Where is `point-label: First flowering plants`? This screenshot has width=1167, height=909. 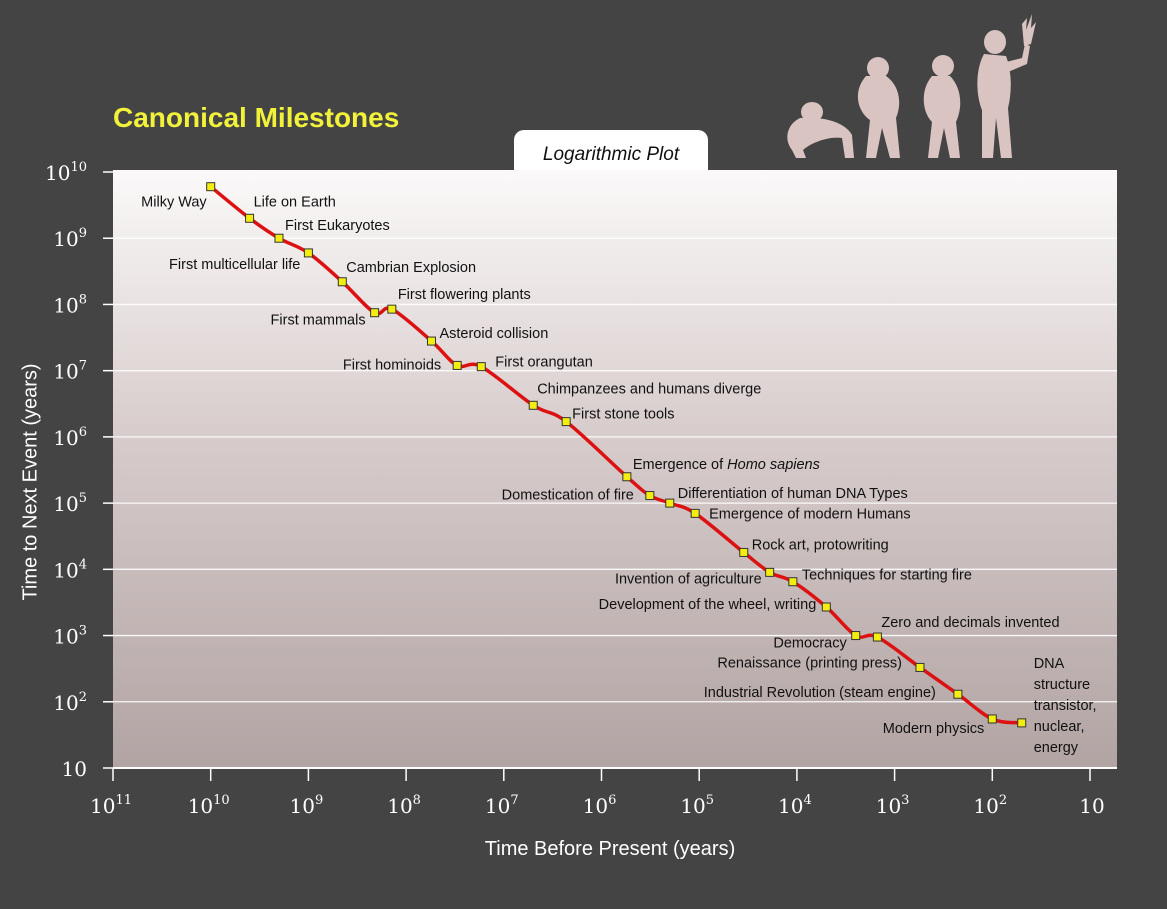
point-label: First flowering plants is located at coordinates (464, 295).